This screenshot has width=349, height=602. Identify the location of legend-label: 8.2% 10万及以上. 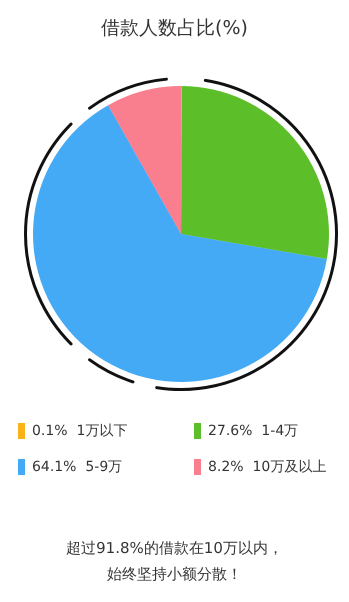
(267, 467).